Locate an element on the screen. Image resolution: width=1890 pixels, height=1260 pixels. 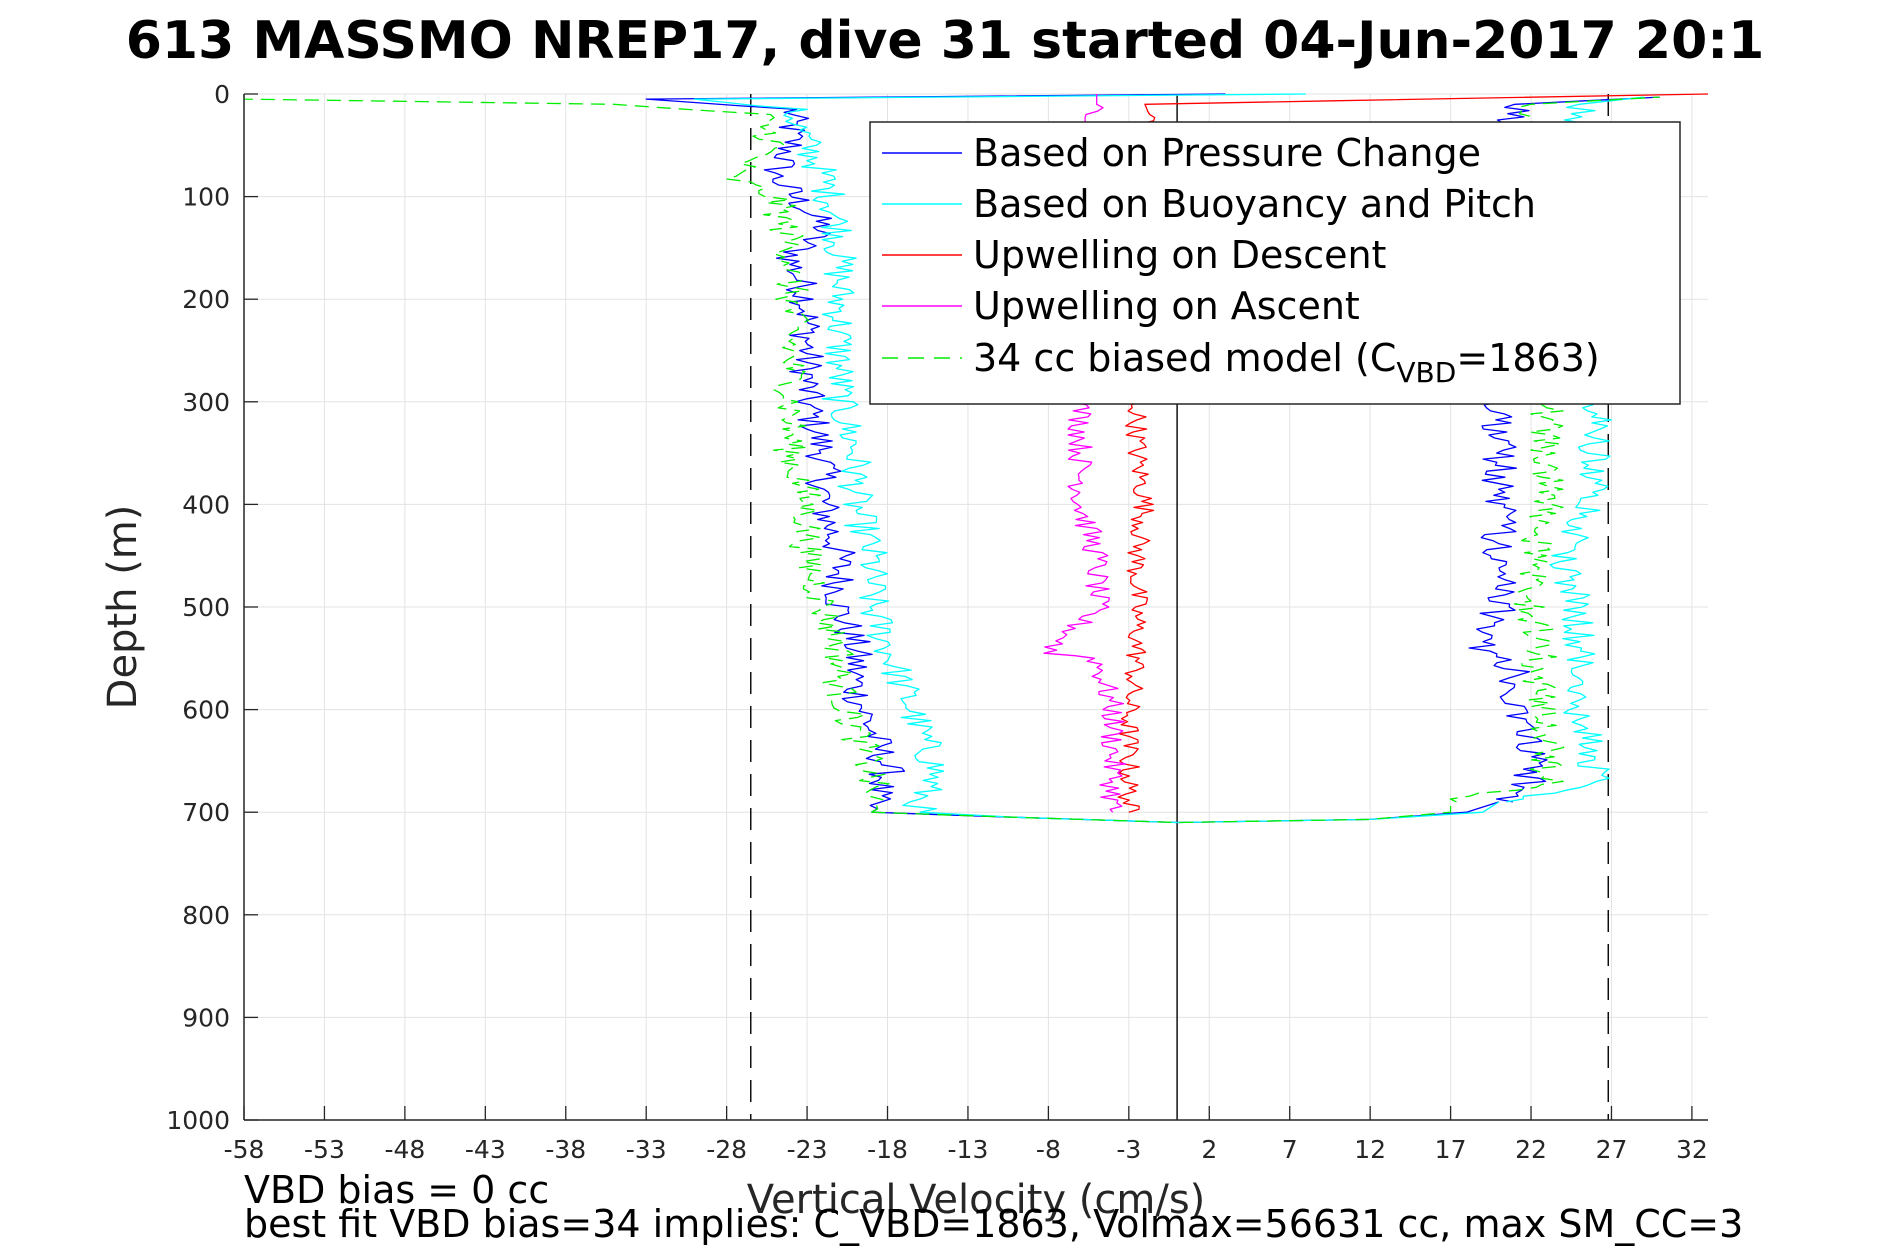
legend-item-biased-model-tail: =1863) is located at coordinates (1527, 358).